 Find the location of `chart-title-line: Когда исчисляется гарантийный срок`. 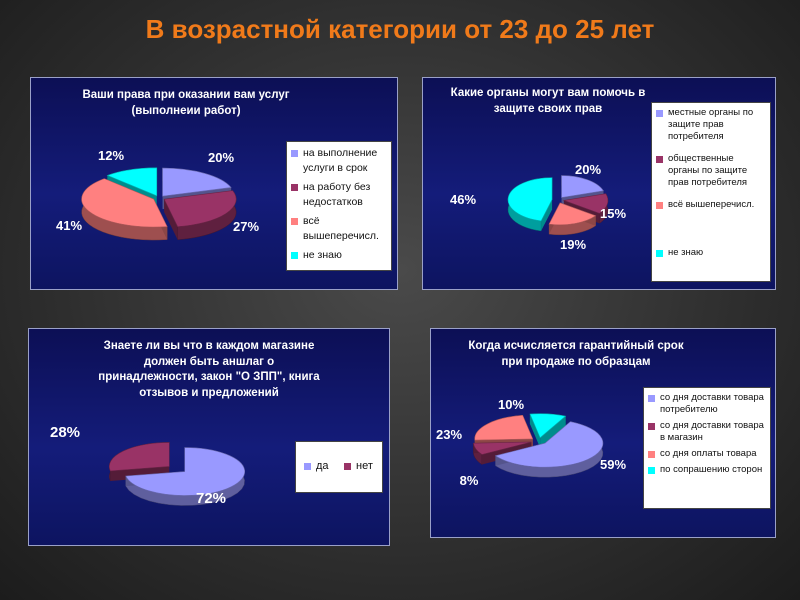

chart-title-line: Когда исчисляется гарантийный срок is located at coordinates (576, 346).